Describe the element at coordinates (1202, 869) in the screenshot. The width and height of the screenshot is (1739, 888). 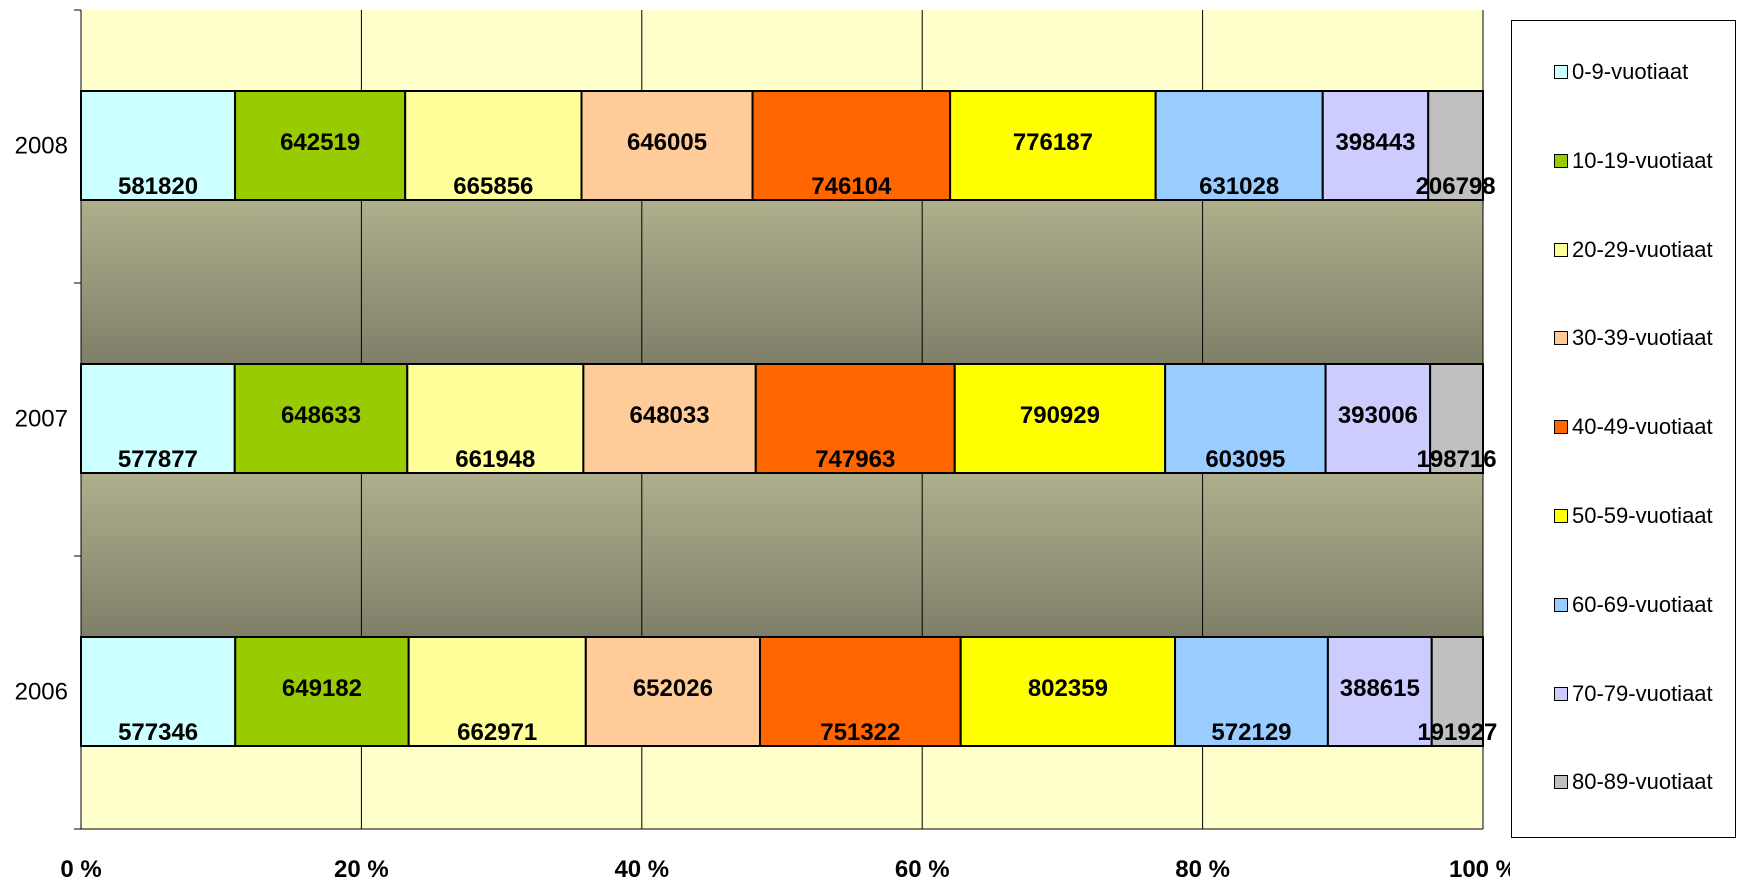
I see `x-tick-label: 80 %` at that location.